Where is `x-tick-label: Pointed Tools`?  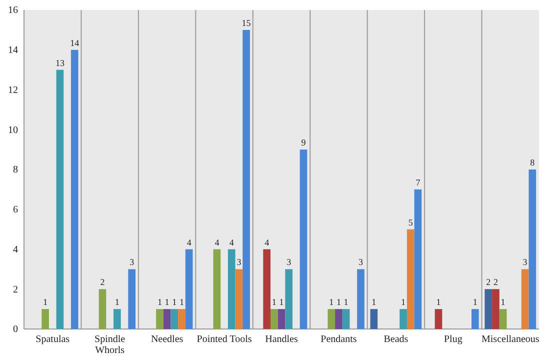 x-tick-label: Pointed Tools is located at coordinates (224, 340).